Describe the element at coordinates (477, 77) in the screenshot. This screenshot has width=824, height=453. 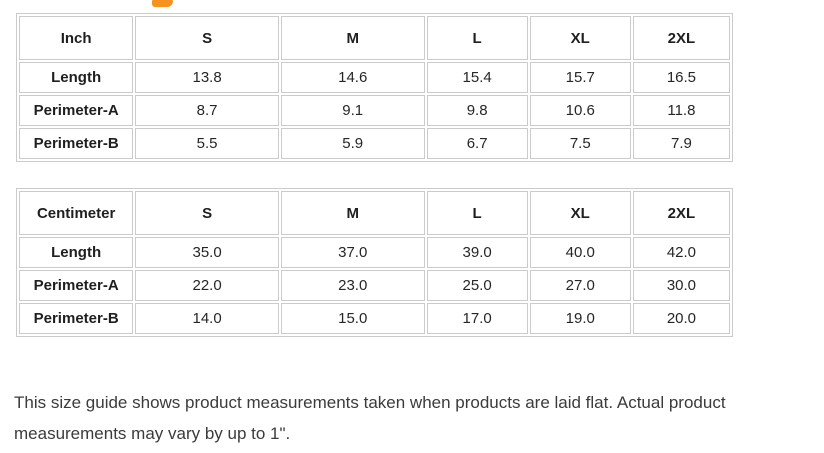
I see `size-cell: 15.4` at that location.